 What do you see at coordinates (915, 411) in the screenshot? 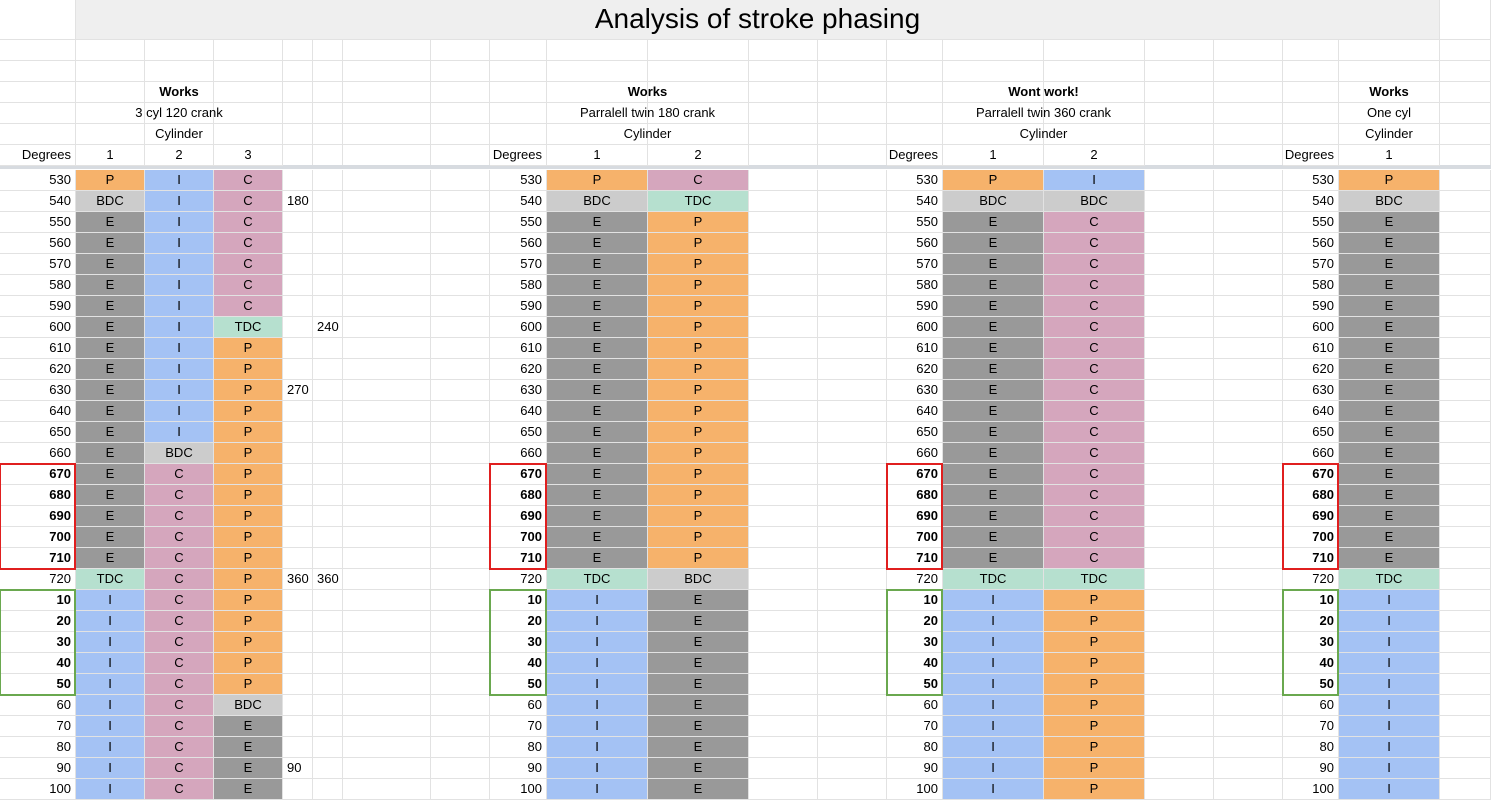
I see `degree-cell: 640` at bounding box center [915, 411].